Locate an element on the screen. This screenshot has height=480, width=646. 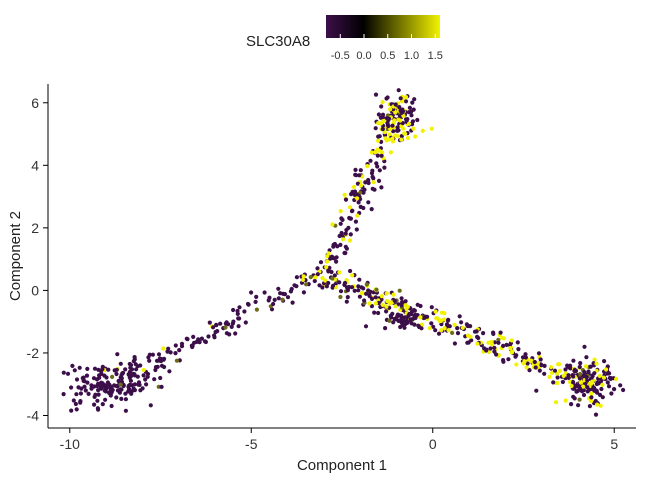
legend-tick-label: 1.5 is located at coordinates (435, 56).